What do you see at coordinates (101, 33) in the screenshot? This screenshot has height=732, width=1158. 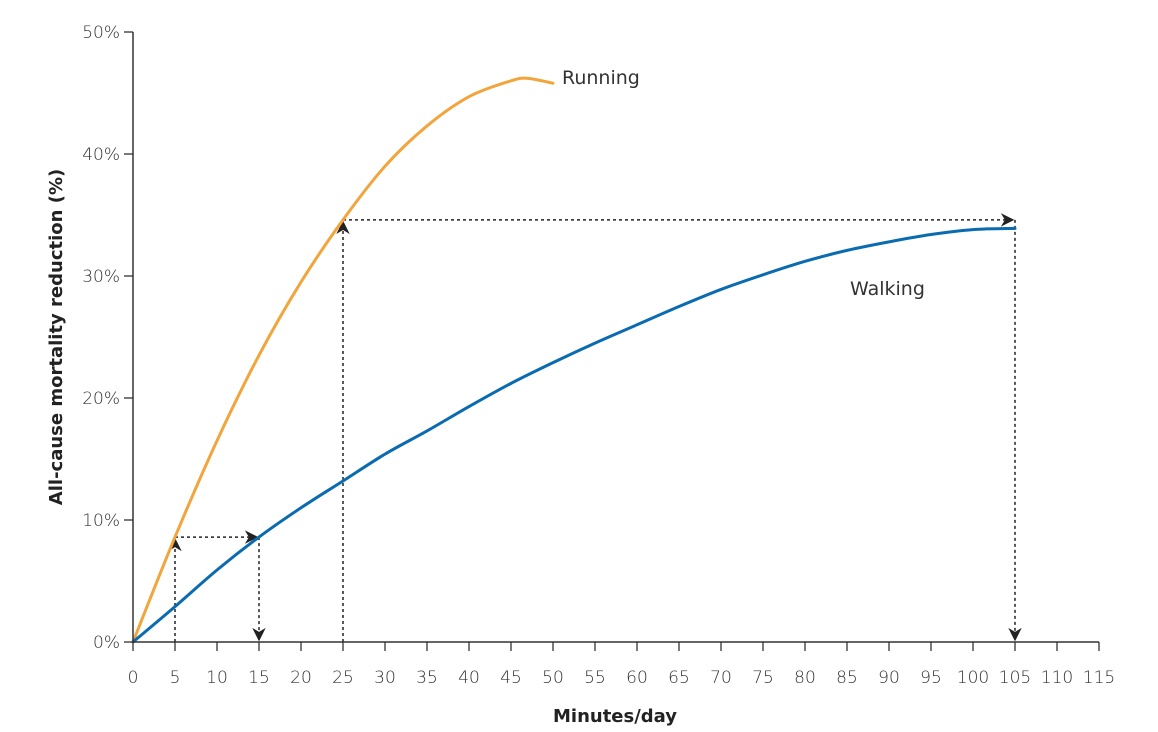 I see `y-tick-label: 50%` at bounding box center [101, 33].